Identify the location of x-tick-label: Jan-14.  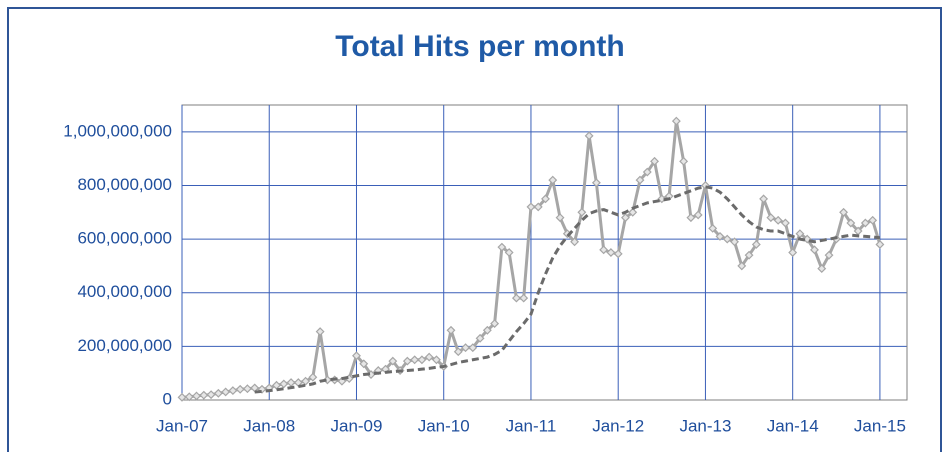
(793, 425).